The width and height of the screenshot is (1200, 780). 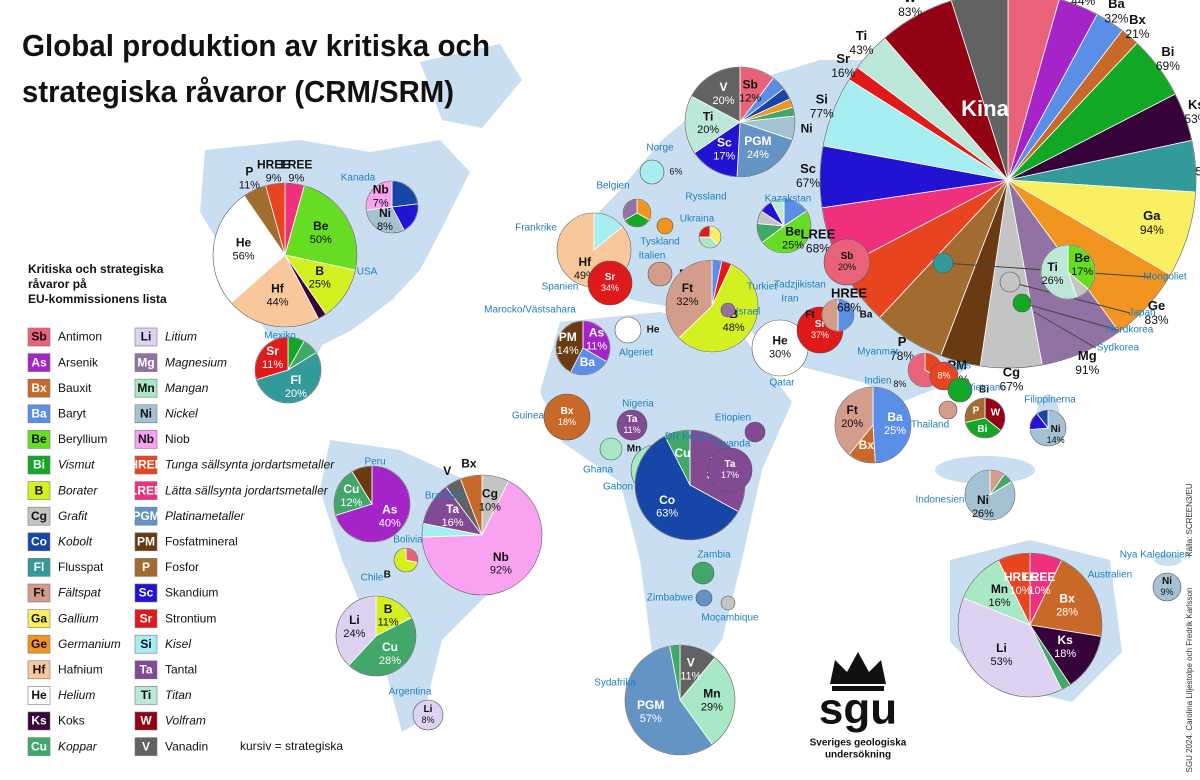 I want to click on slice-value-label: 69%, so click(x=1168, y=66).